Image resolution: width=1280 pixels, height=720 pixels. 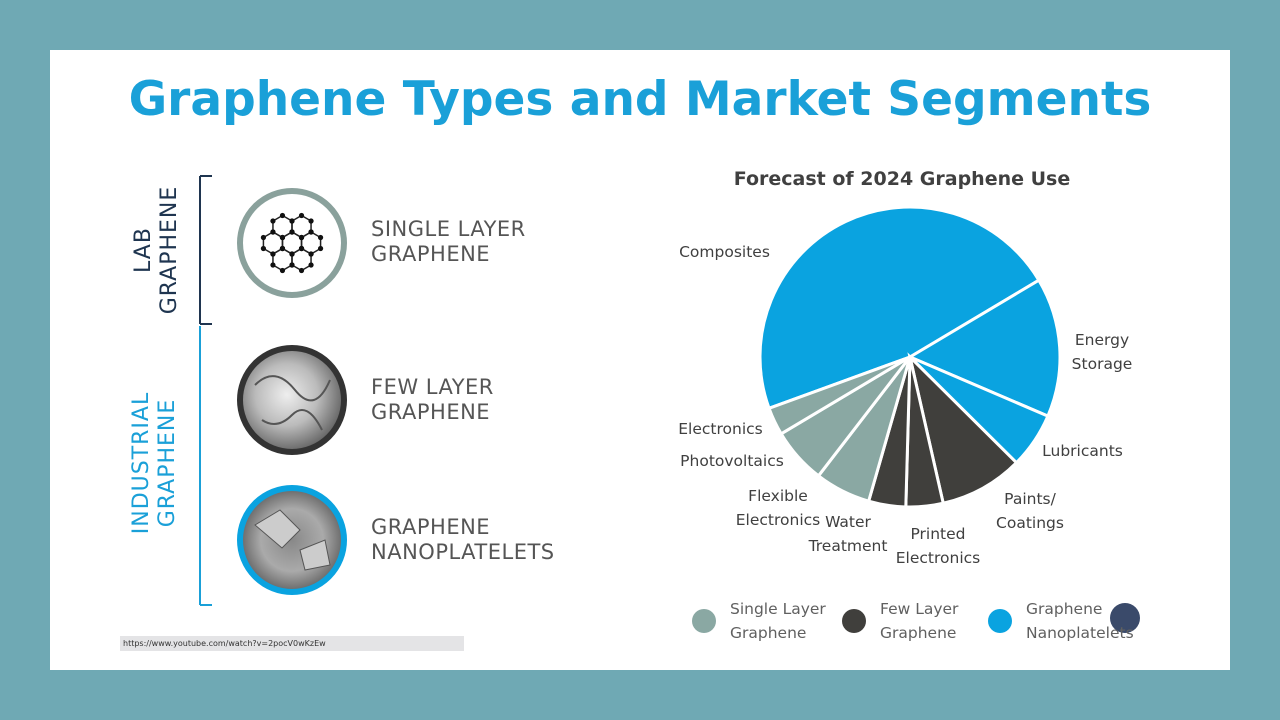 What do you see at coordinates (848, 534) in the screenshot?
I see `slice-label: Water Treatment` at bounding box center [848, 534].